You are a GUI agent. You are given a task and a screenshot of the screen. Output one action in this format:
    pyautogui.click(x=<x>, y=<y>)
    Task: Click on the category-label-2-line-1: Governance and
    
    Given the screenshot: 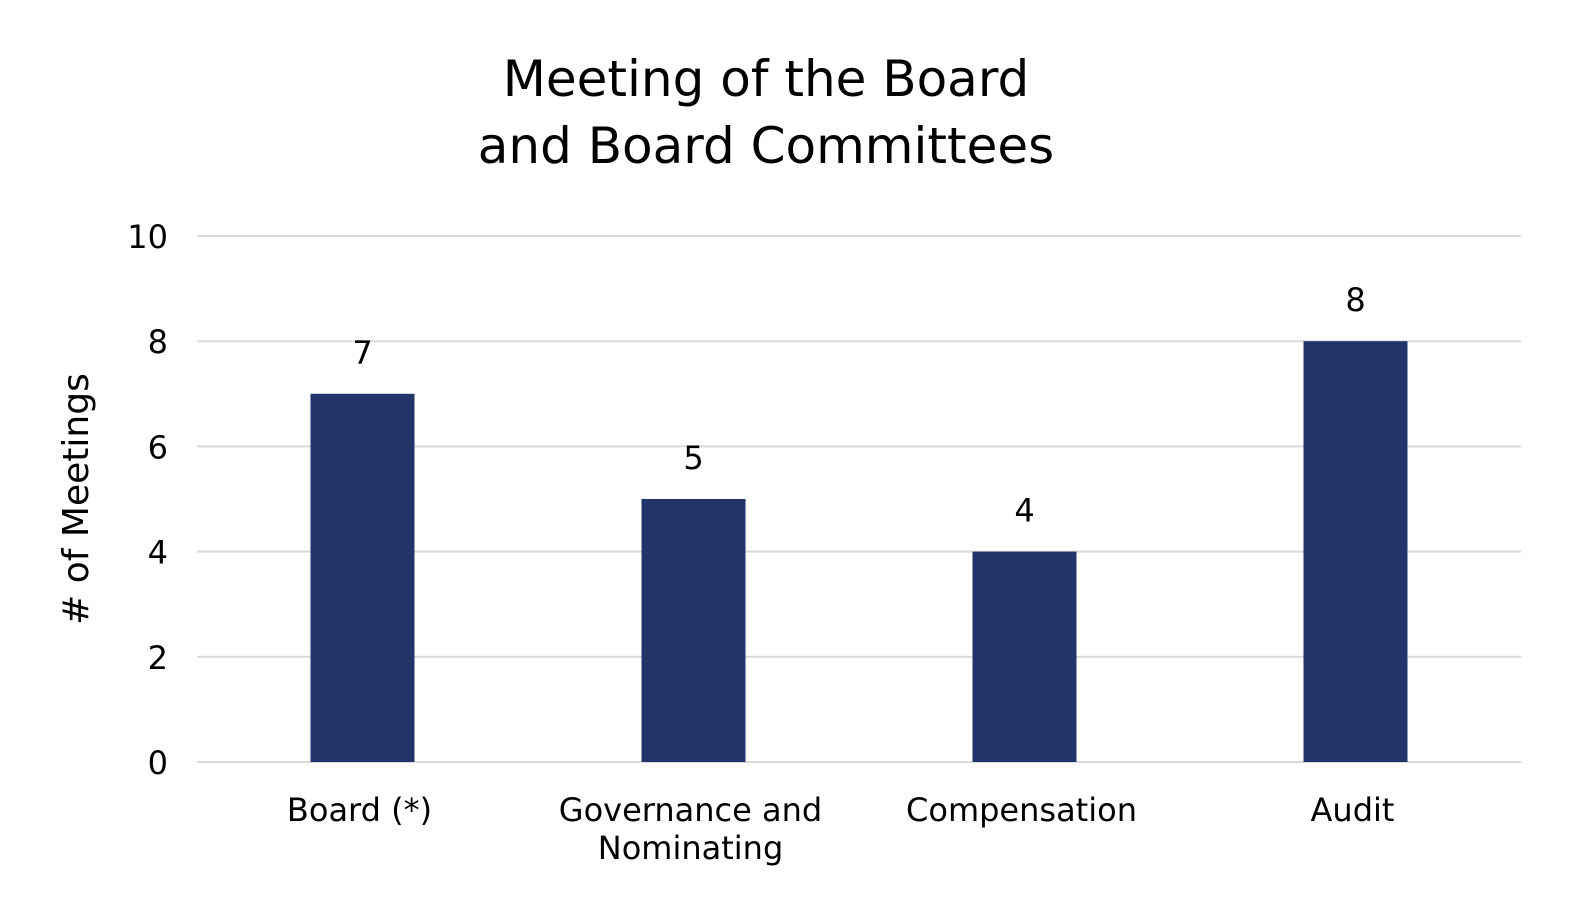 What is the action you would take?
    pyautogui.click(x=690, y=810)
    